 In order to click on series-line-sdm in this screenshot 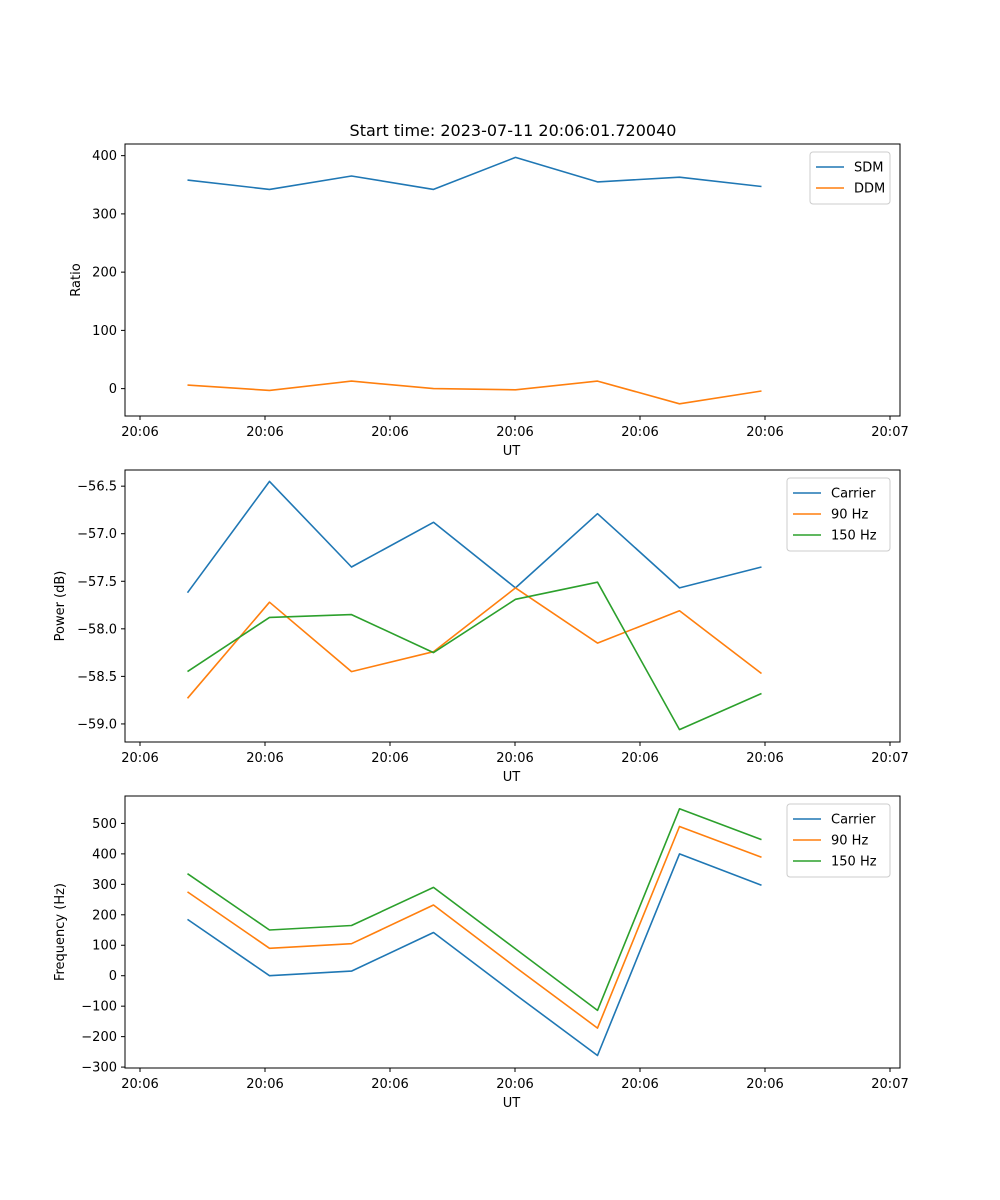, I will do `click(474, 173)`.